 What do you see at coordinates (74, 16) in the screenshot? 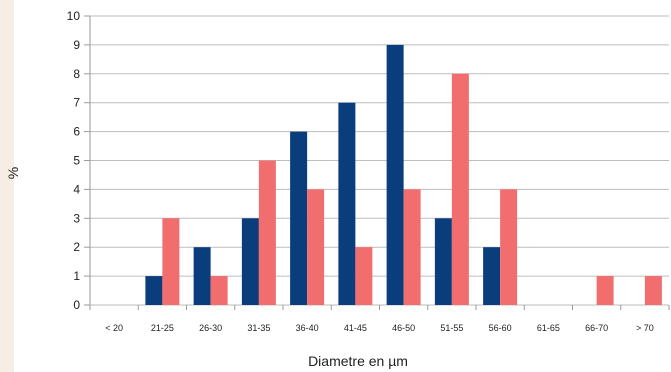
I see `y-tick-label: 10` at bounding box center [74, 16].